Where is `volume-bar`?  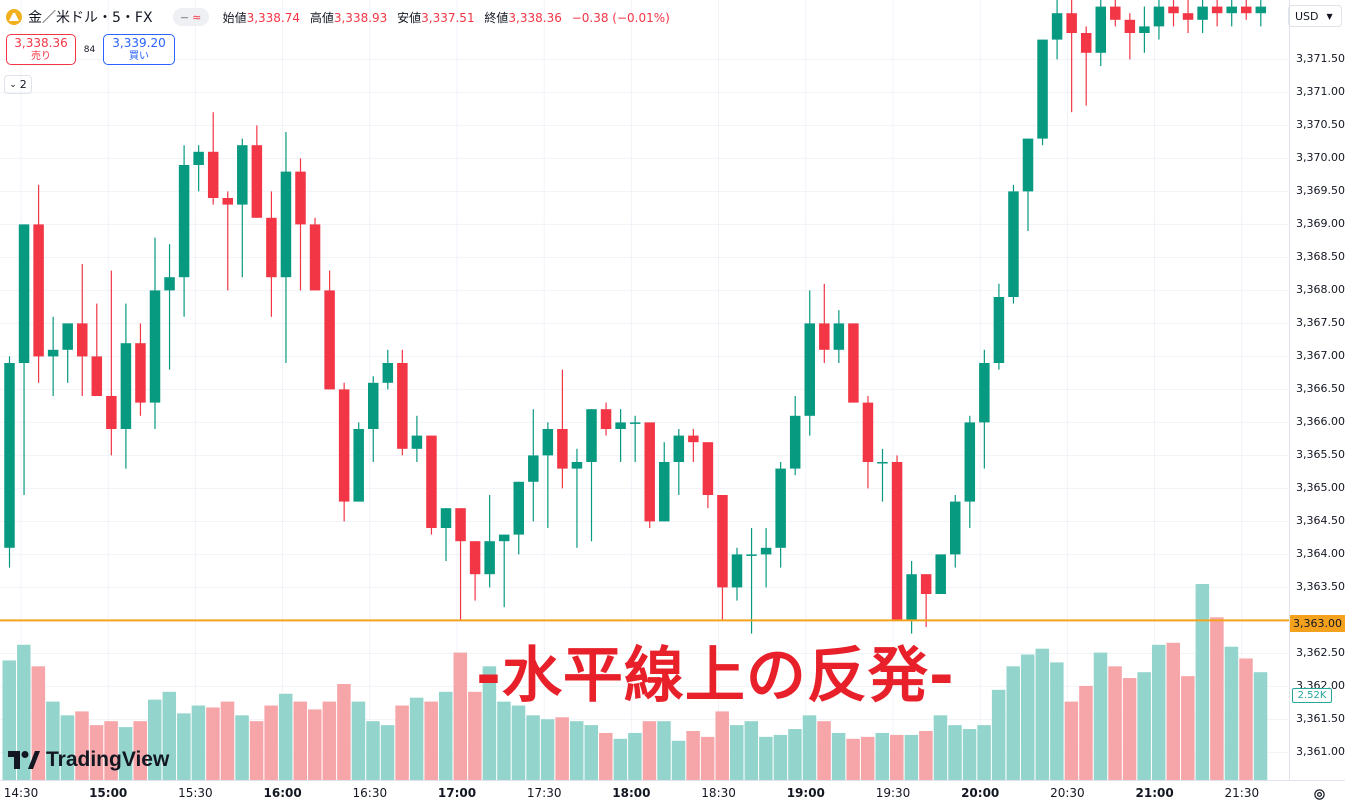
volume-bar is located at coordinates (344, 731).